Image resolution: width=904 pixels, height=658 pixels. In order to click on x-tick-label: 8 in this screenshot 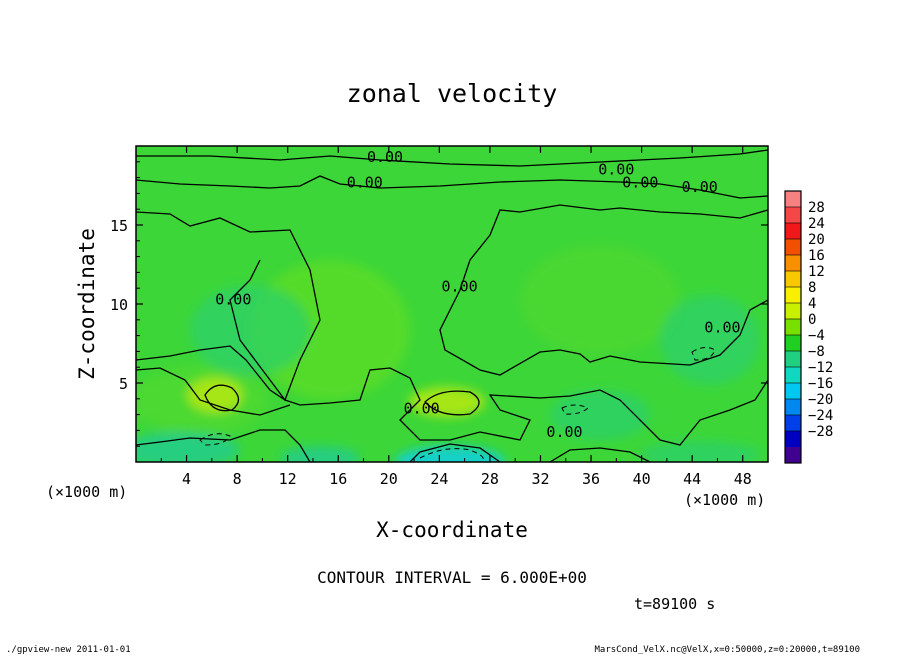, I will do `click(237, 479)`.